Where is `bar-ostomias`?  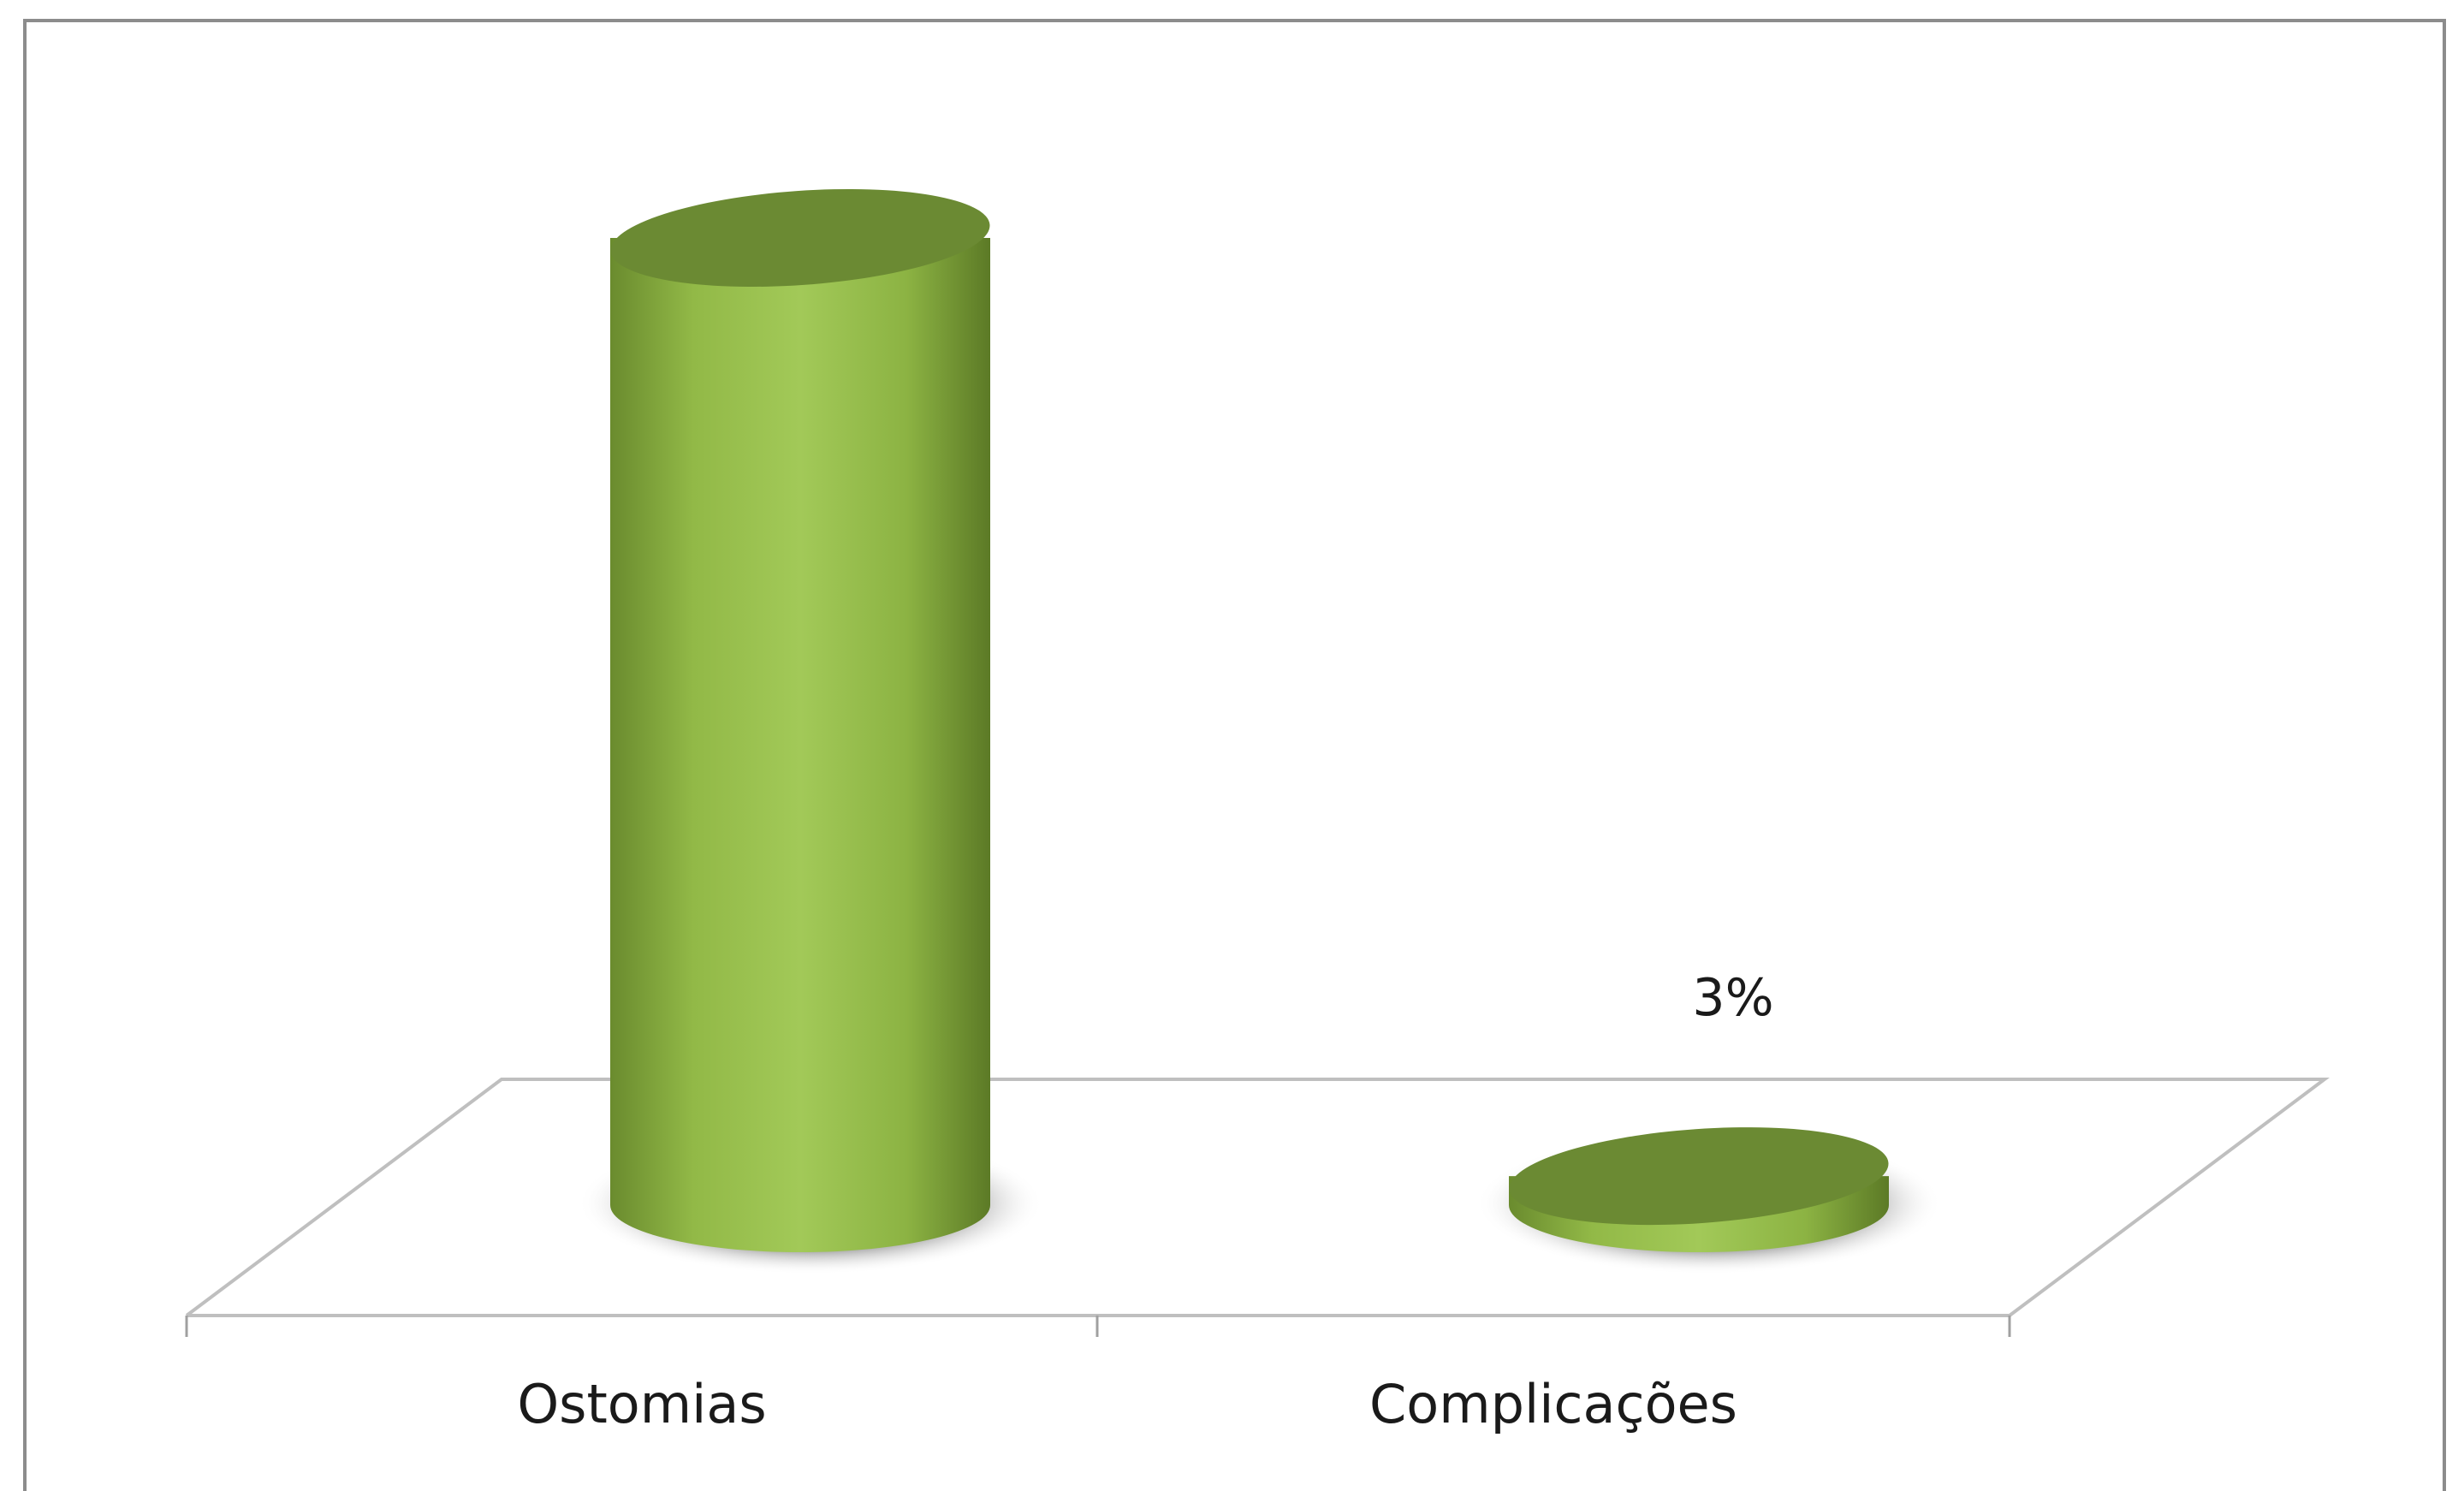 bar-ostomias is located at coordinates (810, 731).